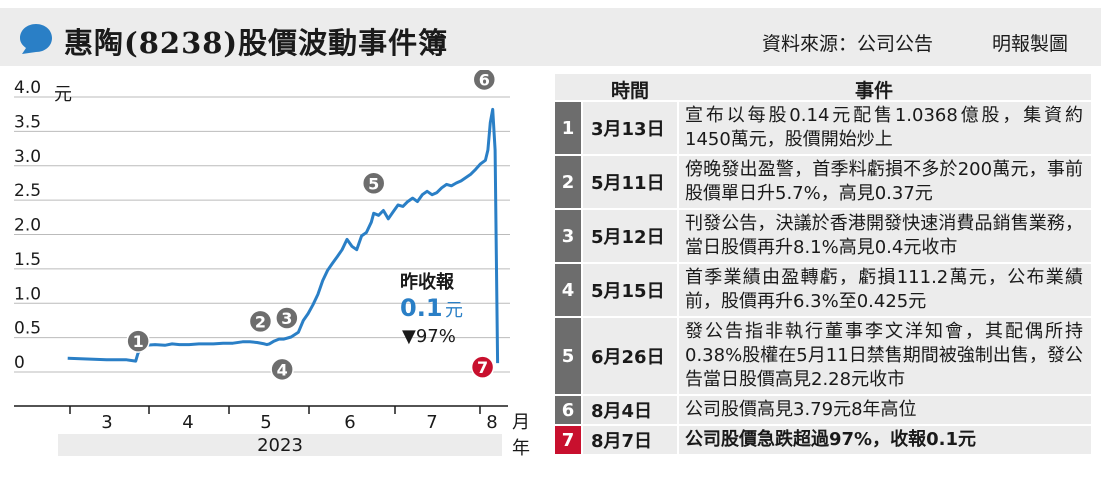 Image resolution: width=1101 pixels, height=480 pixels. I want to click on event-marker-3: 3, so click(287, 318).